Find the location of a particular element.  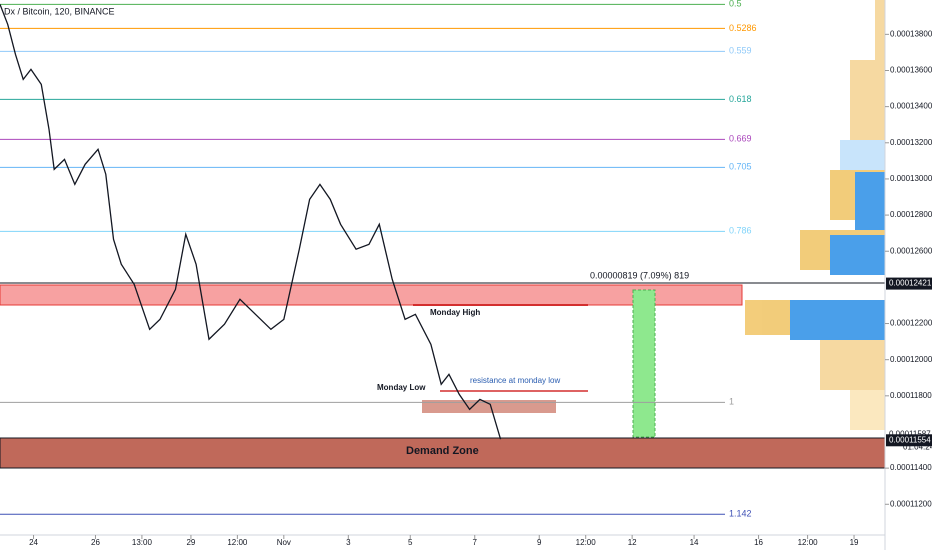

x-tick-label: 9 is located at coordinates (539, 542).